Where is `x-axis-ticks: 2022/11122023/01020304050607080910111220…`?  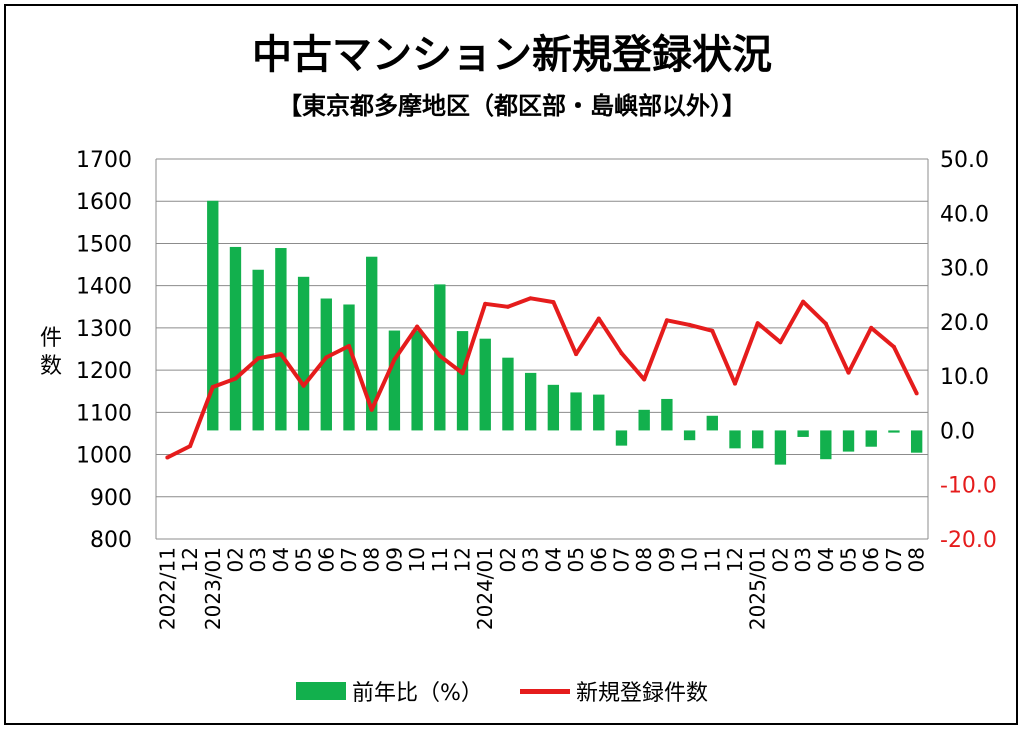
x-axis-ticks: 2022/11122023/01020304050607080910111220… is located at coordinates (541, 588).